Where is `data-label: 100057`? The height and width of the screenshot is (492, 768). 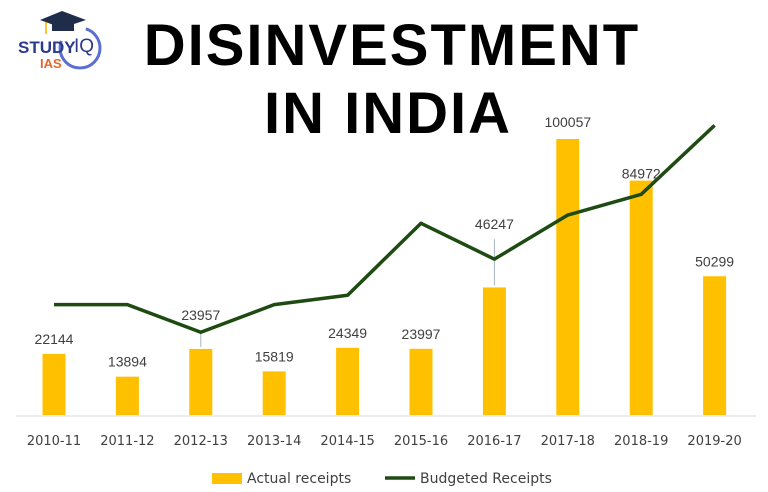 data-label: 100057 is located at coordinates (567, 122).